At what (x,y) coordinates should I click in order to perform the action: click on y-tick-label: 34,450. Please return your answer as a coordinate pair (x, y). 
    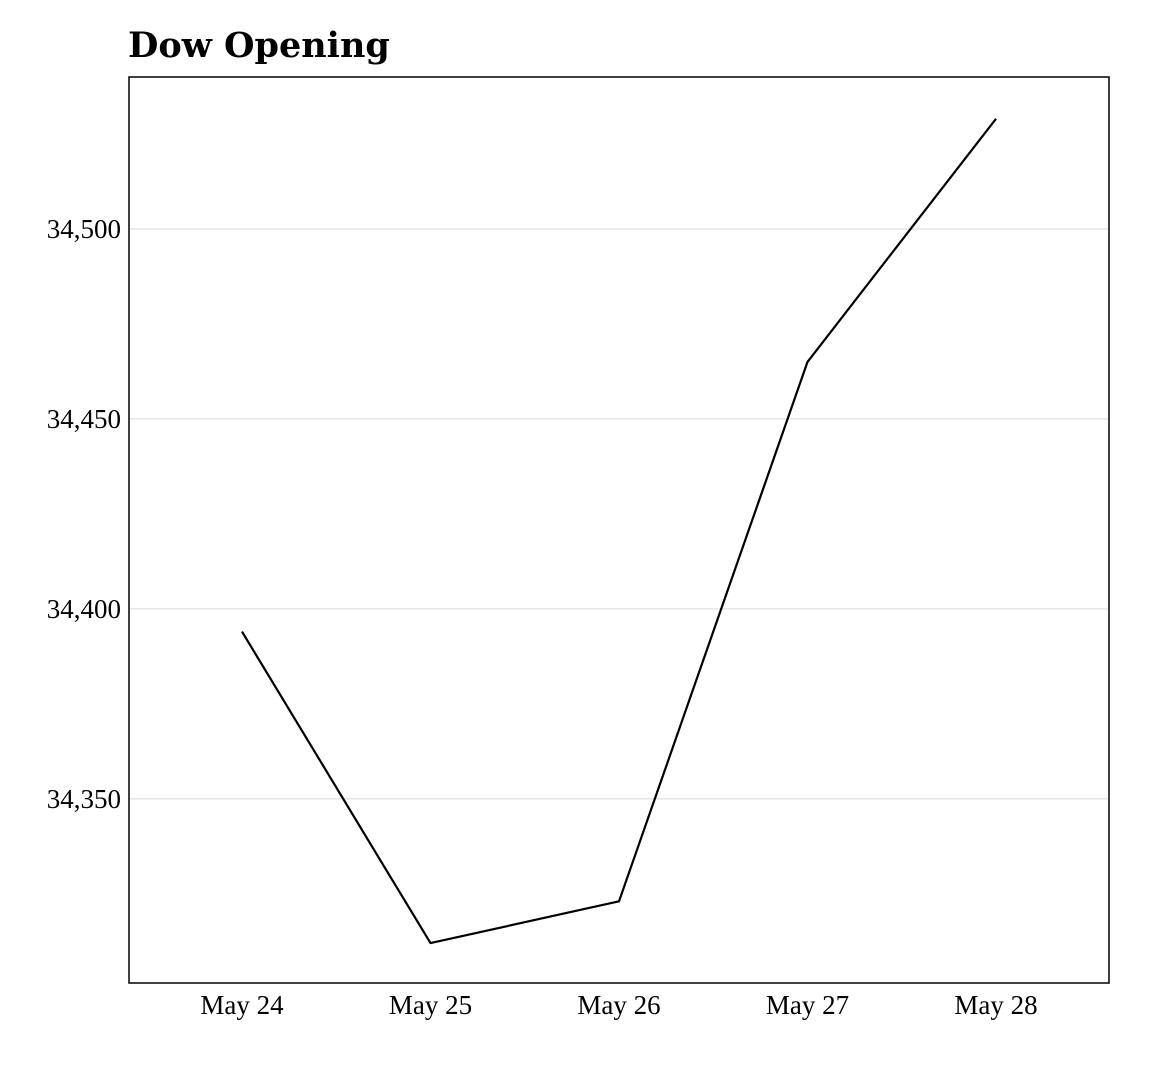
    Looking at the image, I should click on (84, 419).